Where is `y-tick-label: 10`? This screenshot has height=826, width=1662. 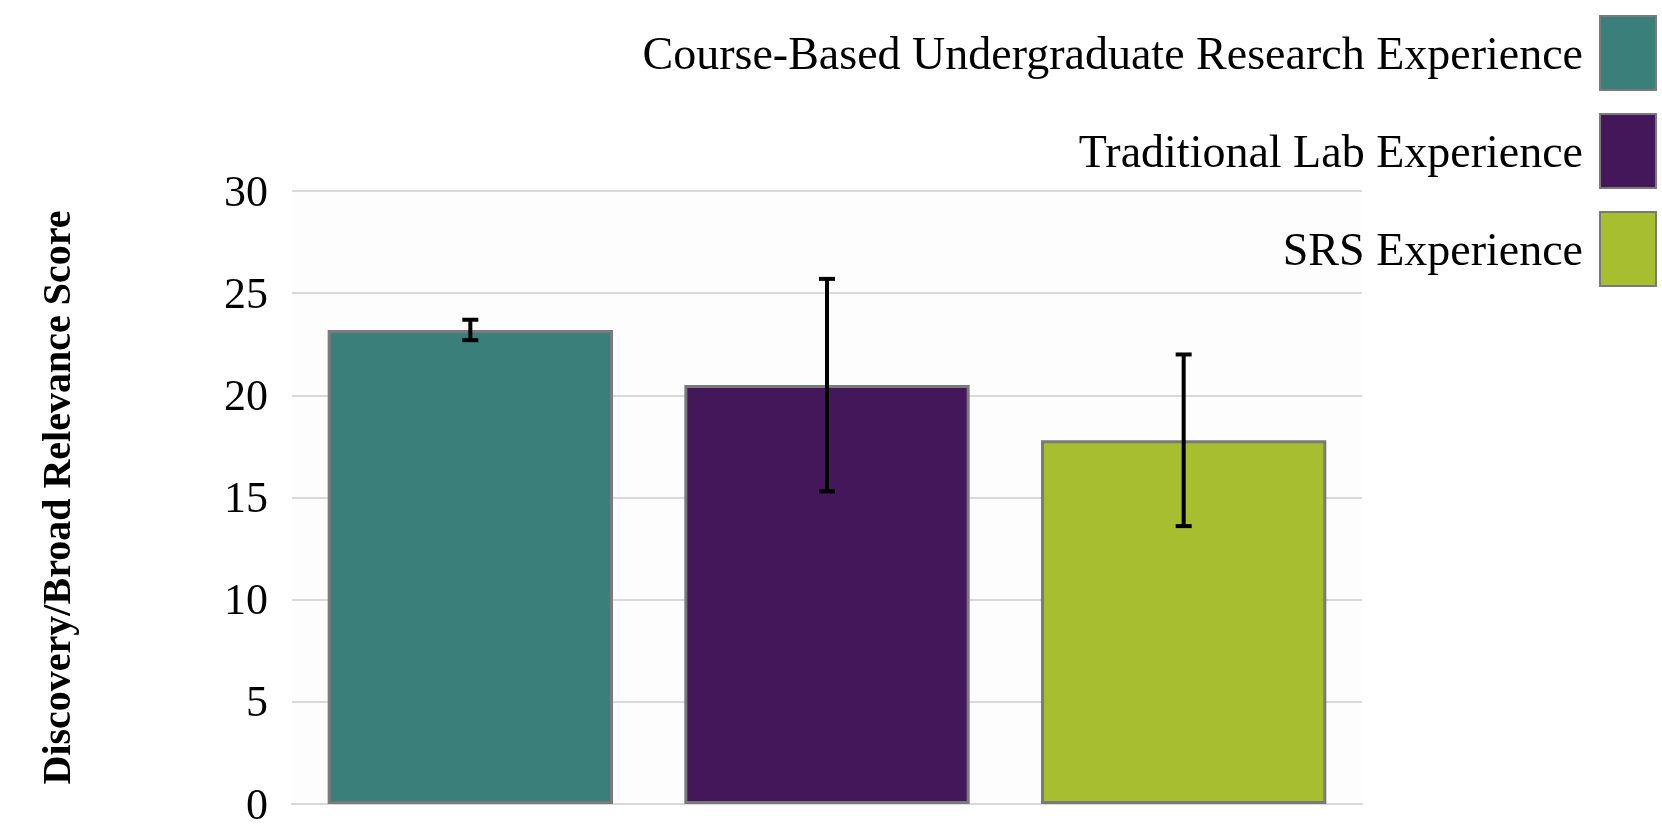 y-tick-label: 10 is located at coordinates (246, 600).